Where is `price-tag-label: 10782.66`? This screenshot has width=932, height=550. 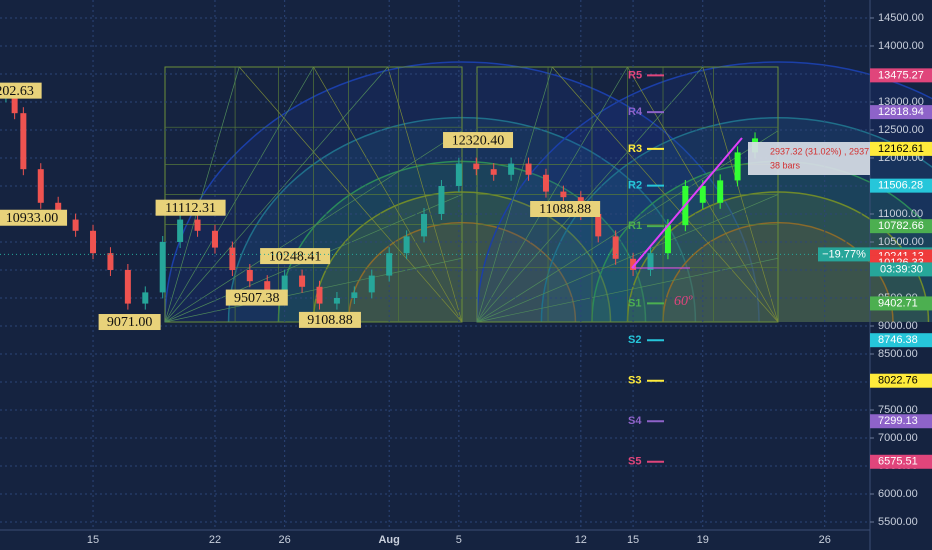 price-tag-label: 10782.66 is located at coordinates (901, 226).